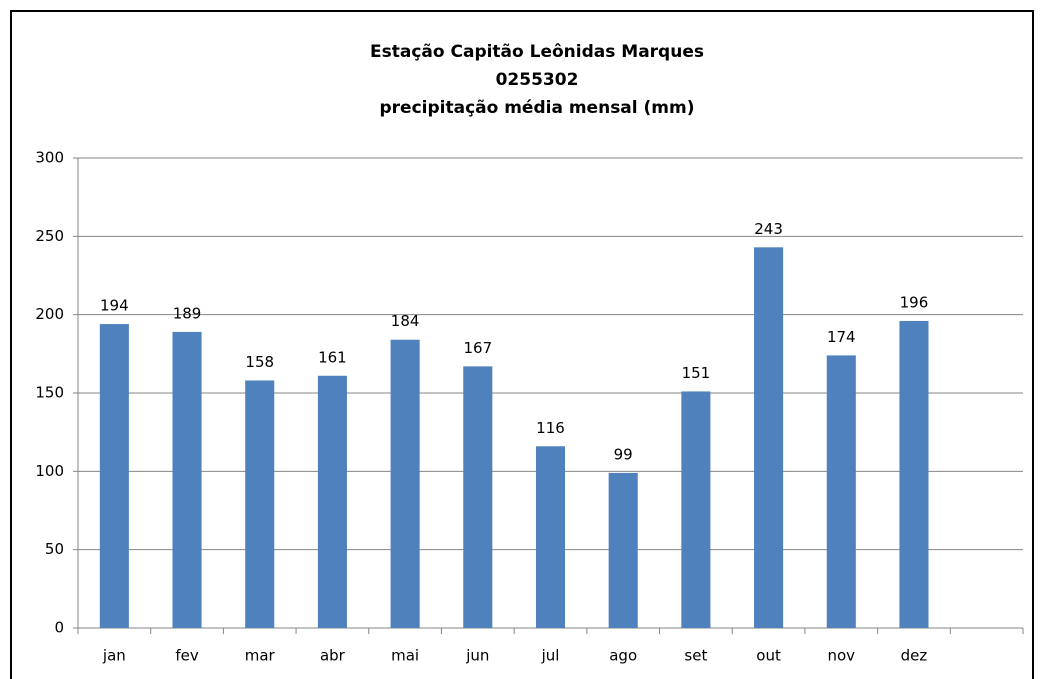 This screenshot has height=679, width=1045. Describe the element at coordinates (695, 656) in the screenshot. I see `x-tick-label: set` at that location.